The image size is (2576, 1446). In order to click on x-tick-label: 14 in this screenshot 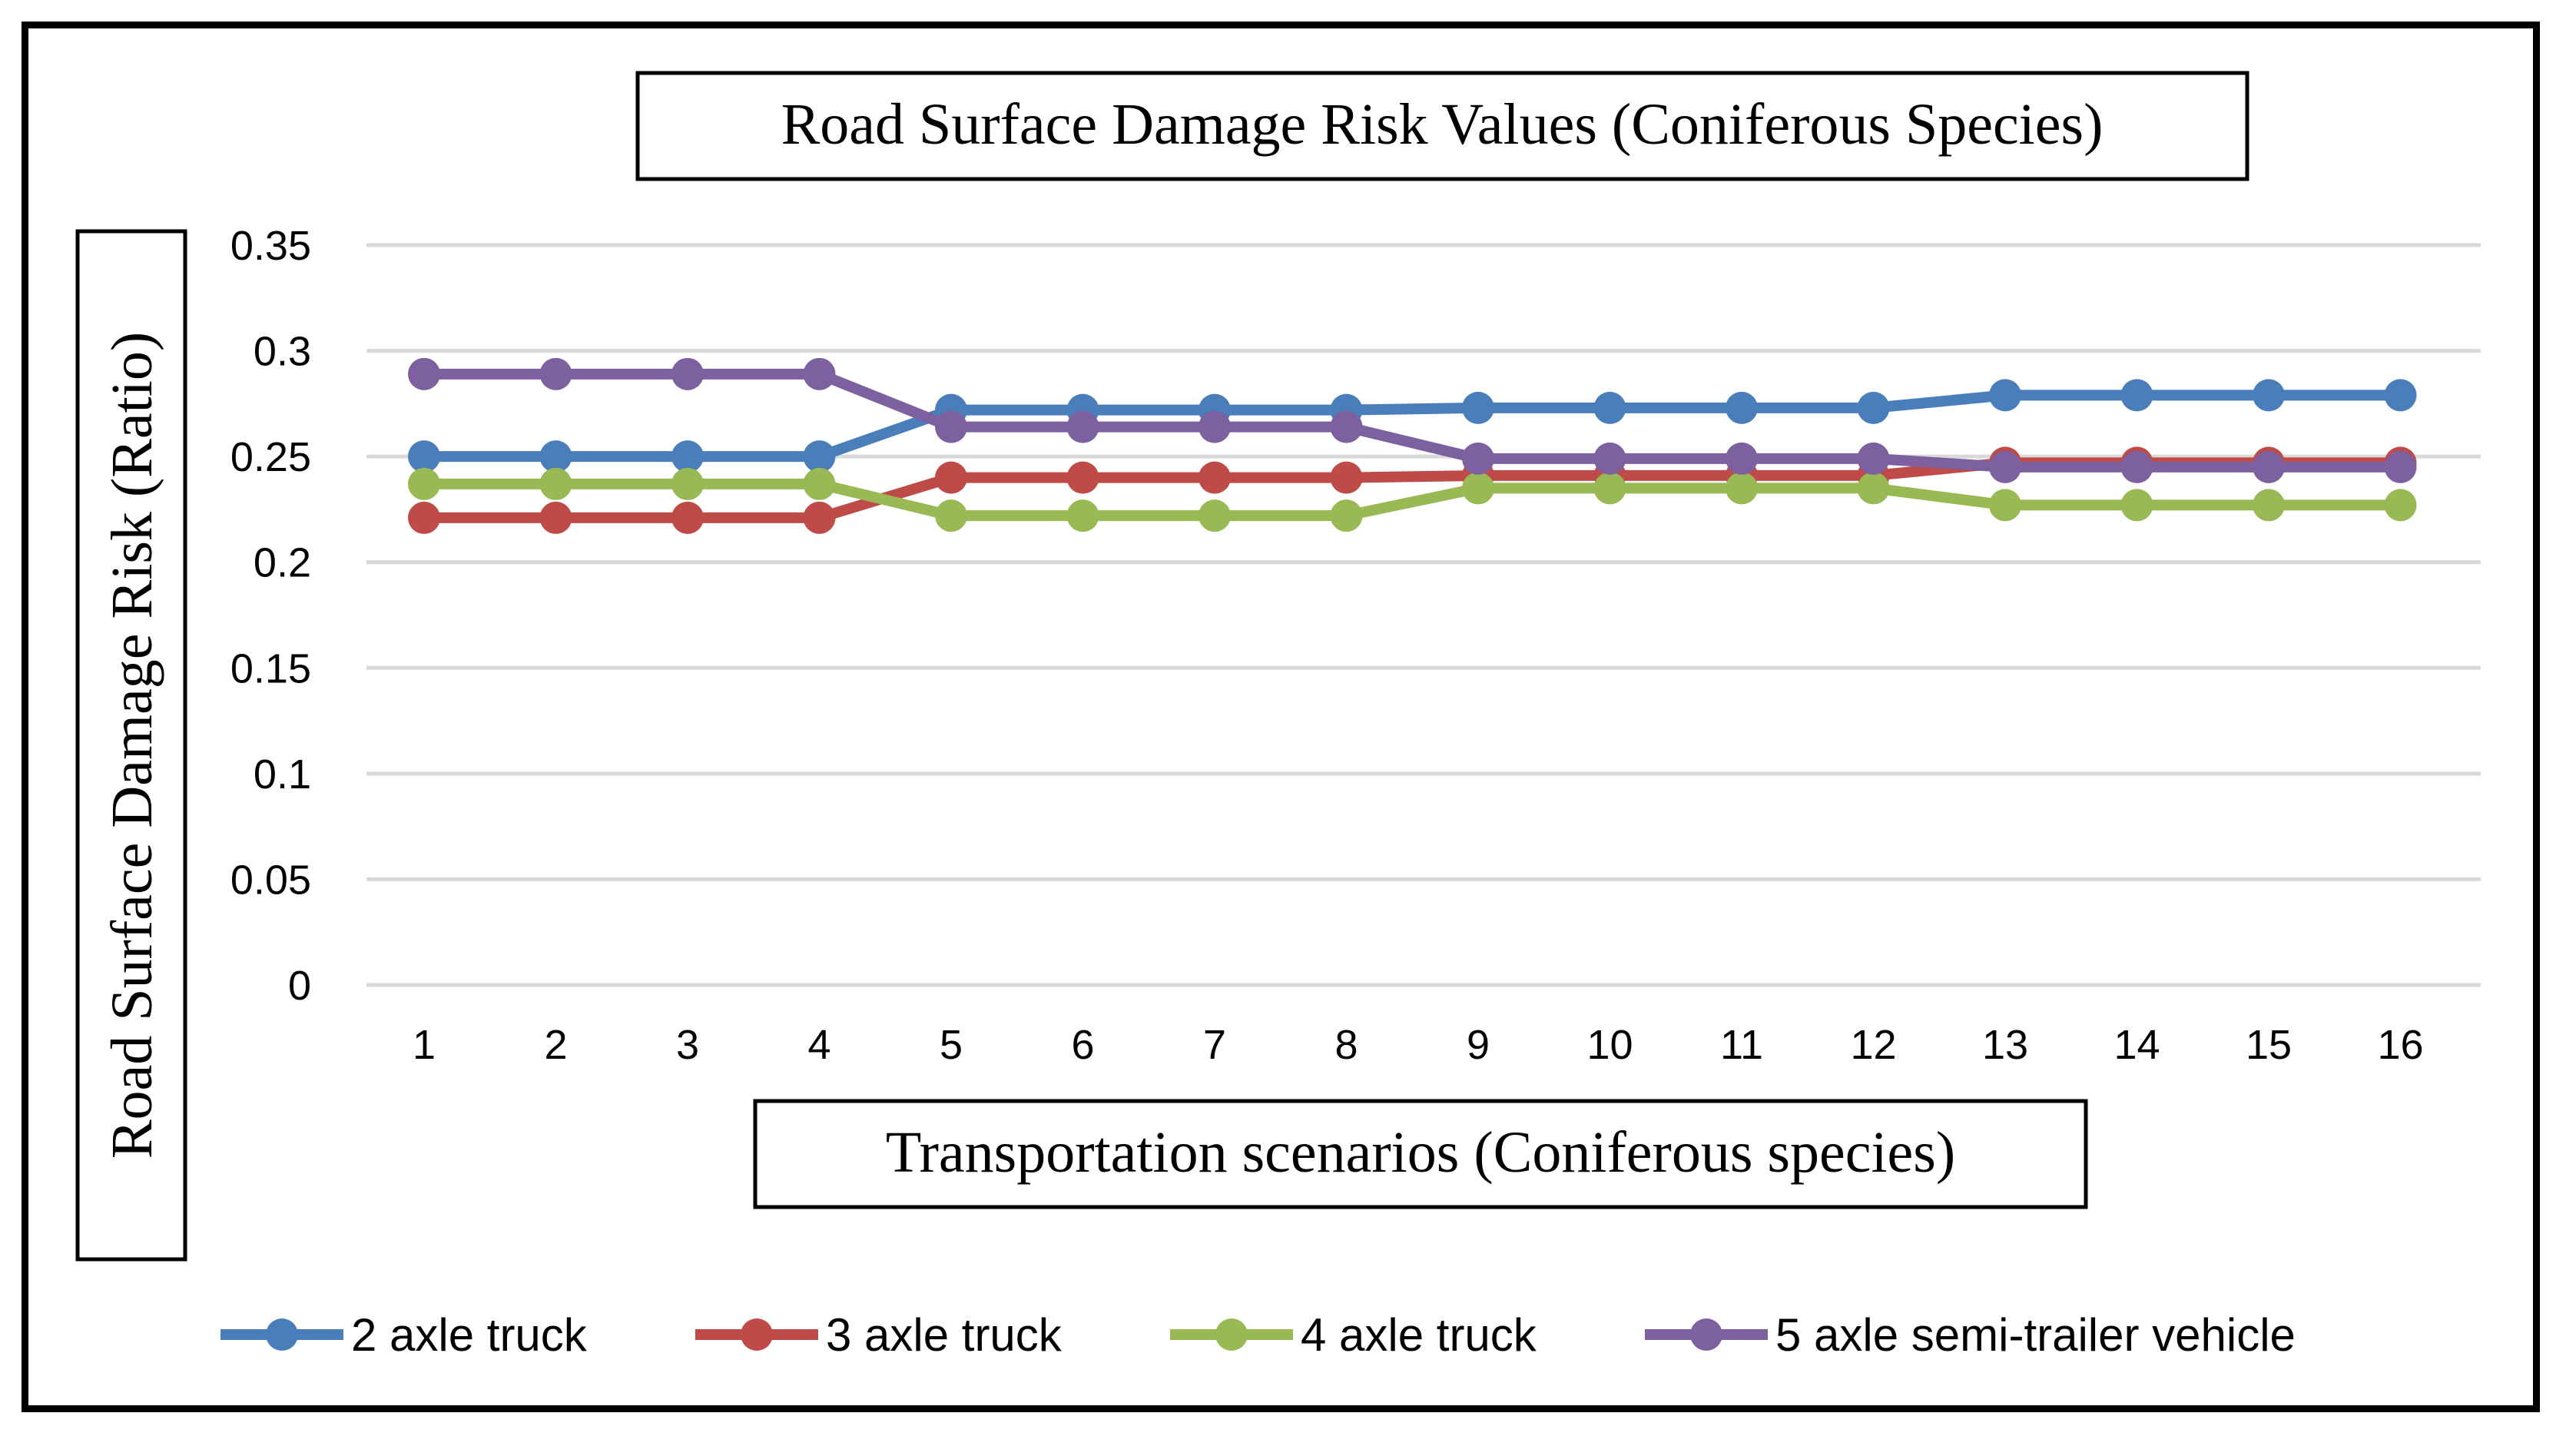, I will do `click(2137, 1045)`.